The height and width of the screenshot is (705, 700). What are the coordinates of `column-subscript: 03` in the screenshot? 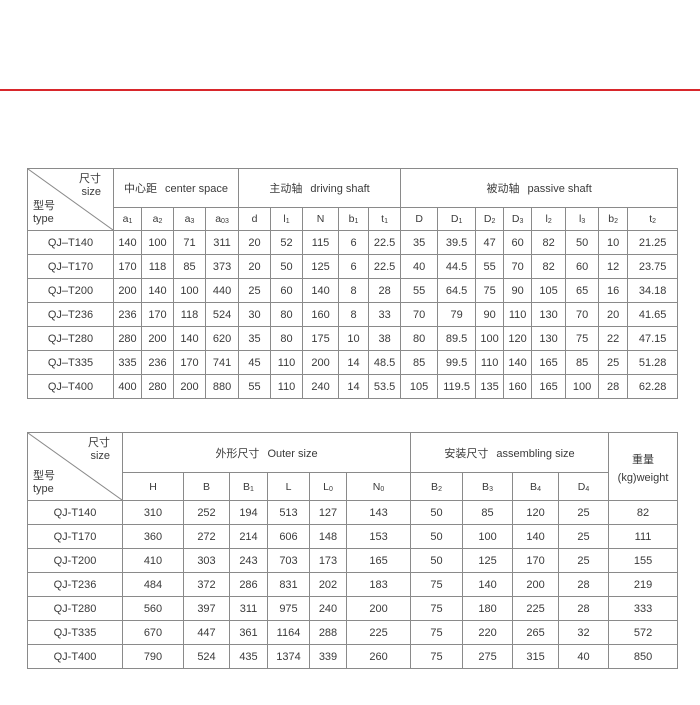 It's located at (225, 221).